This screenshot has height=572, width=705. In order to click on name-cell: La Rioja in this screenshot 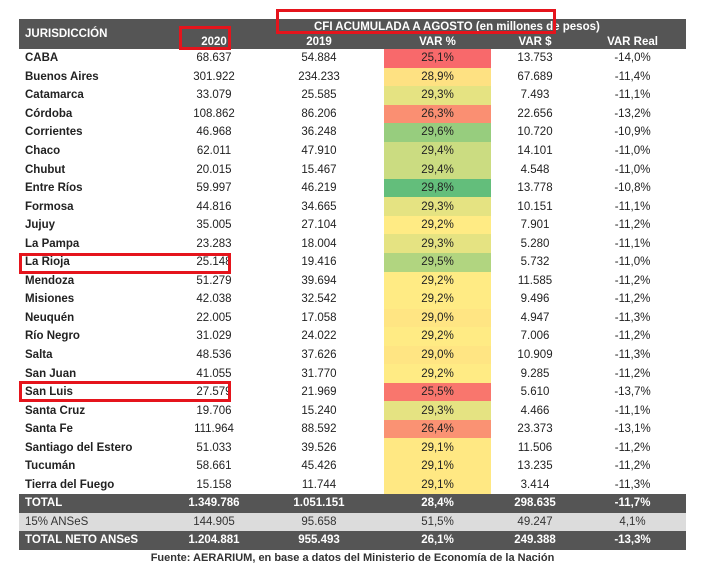, I will do `click(47, 262)`.